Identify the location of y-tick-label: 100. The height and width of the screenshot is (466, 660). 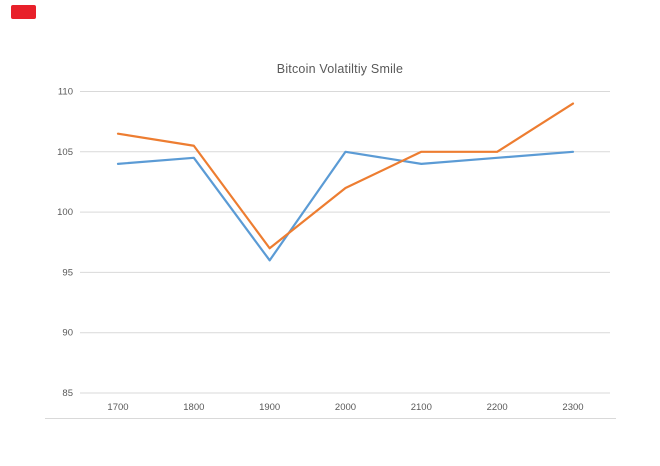
(65, 212).